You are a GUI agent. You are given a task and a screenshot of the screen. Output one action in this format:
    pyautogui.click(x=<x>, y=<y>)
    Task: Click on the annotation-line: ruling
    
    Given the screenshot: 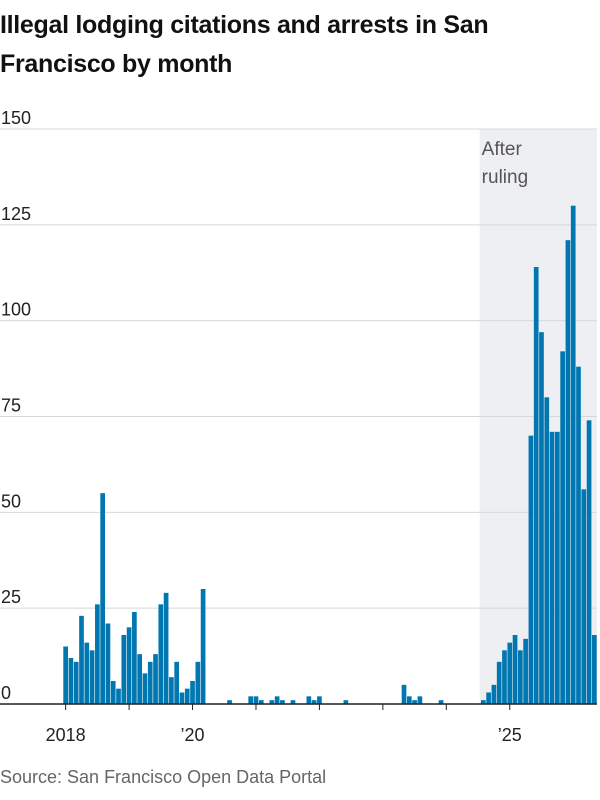 What is the action you would take?
    pyautogui.click(x=505, y=177)
    